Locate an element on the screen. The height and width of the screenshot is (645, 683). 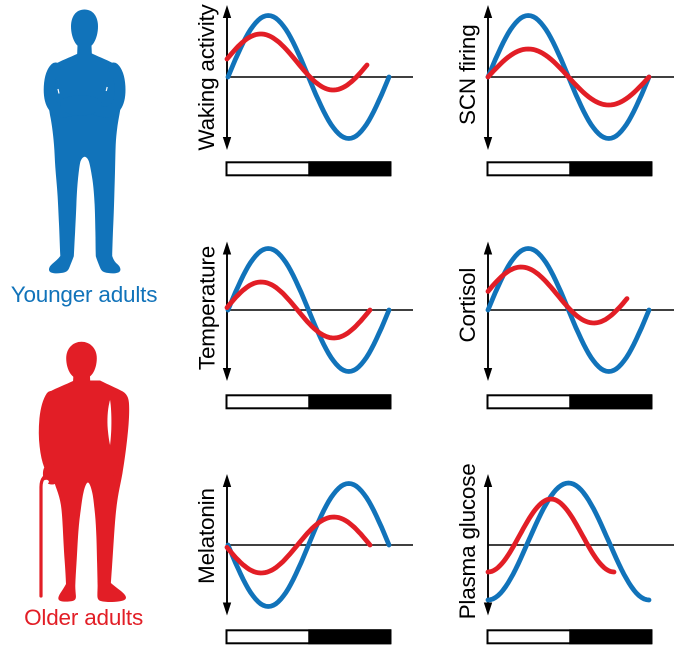
svg-text: Melatonin is located at coordinates (206, 536).